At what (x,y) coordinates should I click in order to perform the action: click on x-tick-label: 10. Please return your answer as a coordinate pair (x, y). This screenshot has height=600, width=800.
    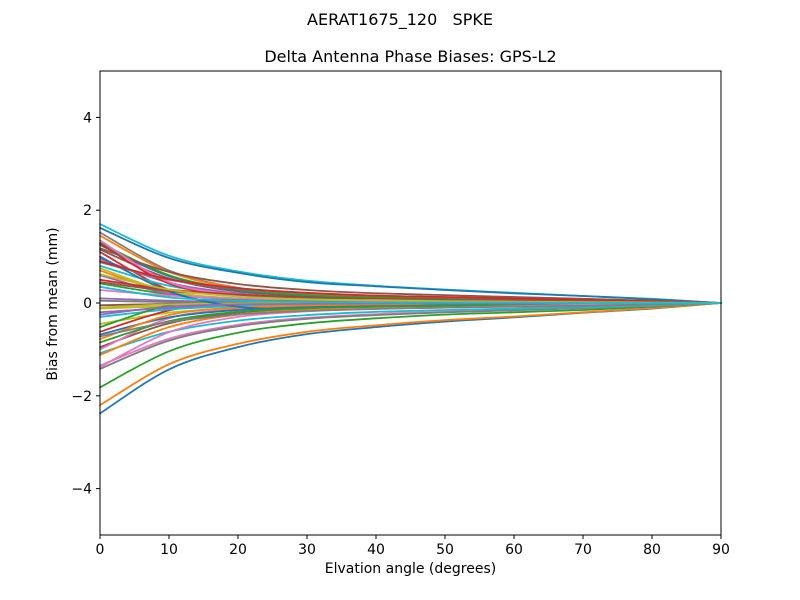
    Looking at the image, I should click on (169, 550).